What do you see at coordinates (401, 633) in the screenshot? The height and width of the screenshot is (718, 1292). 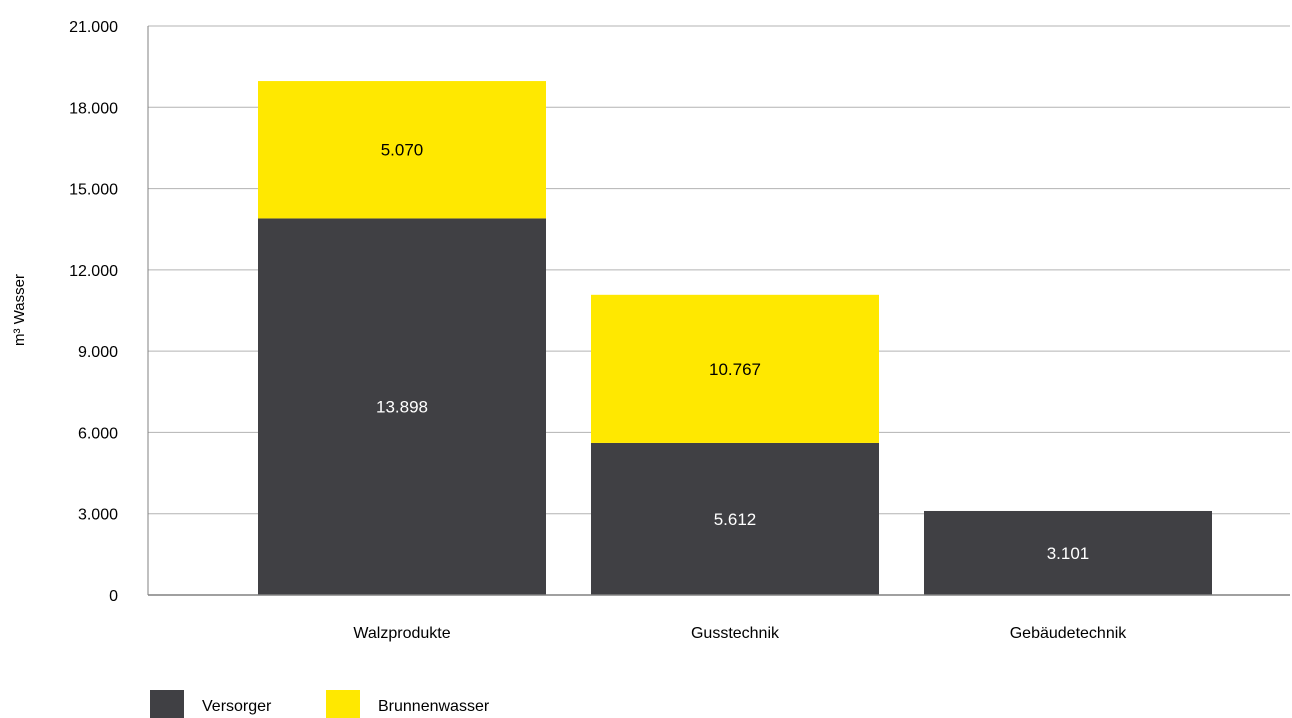 I see `x-tick-label: Walzprodukte` at bounding box center [401, 633].